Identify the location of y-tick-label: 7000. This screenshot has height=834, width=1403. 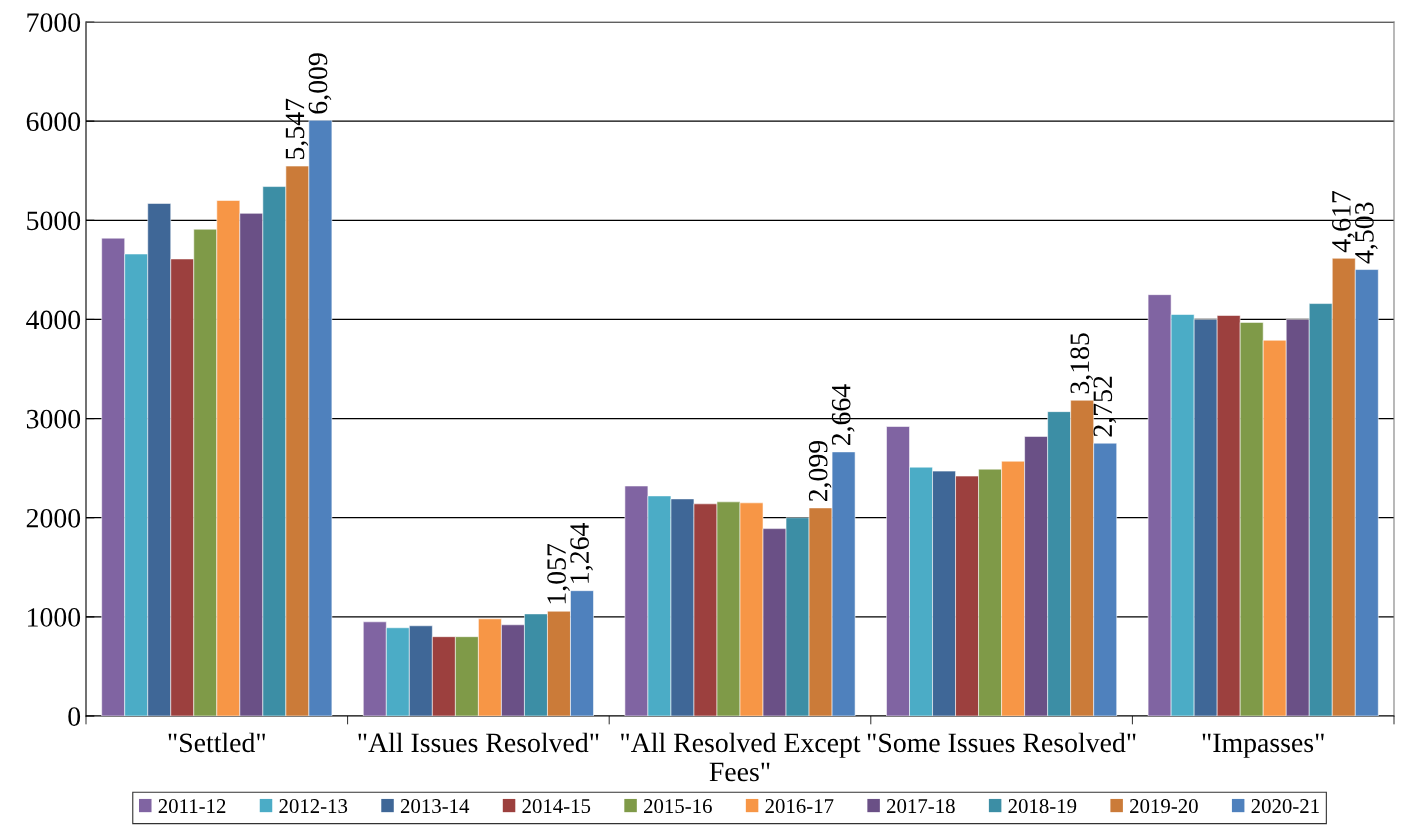
(54, 22).